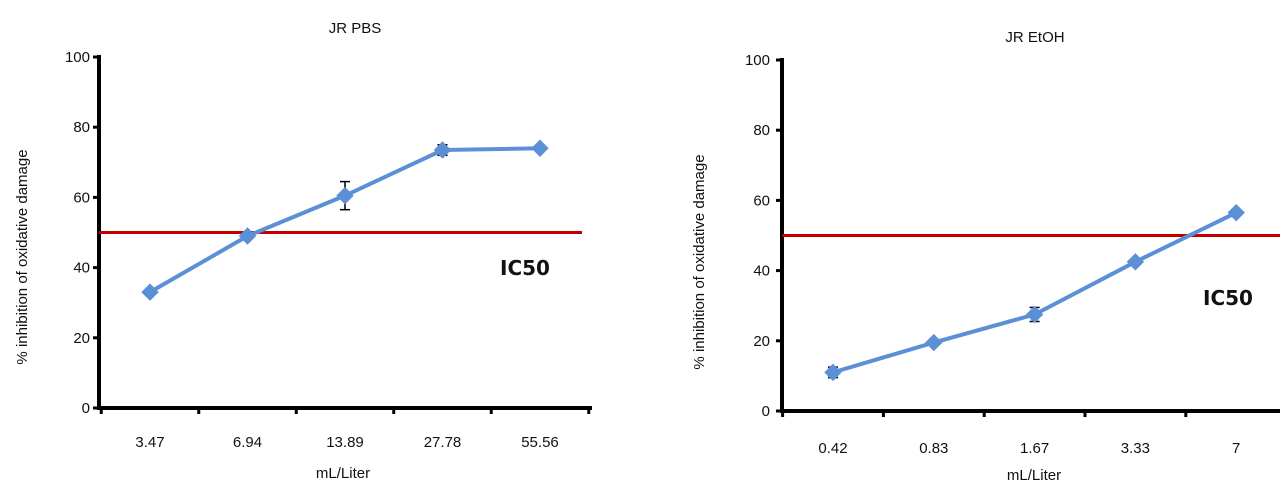  Describe the element at coordinates (443, 442) in the screenshot. I see `x-tick-label: 27.78` at that location.